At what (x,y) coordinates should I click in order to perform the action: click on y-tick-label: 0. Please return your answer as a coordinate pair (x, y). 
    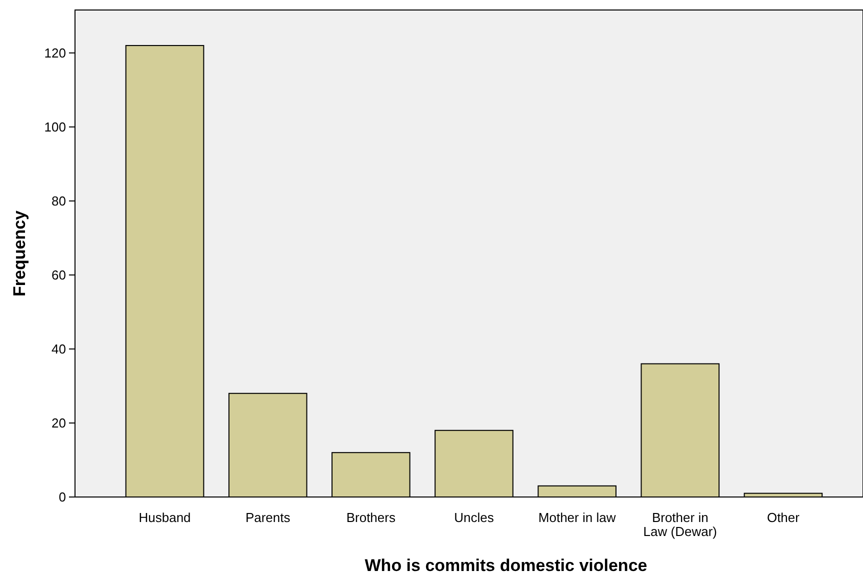
    Looking at the image, I should click on (62, 497).